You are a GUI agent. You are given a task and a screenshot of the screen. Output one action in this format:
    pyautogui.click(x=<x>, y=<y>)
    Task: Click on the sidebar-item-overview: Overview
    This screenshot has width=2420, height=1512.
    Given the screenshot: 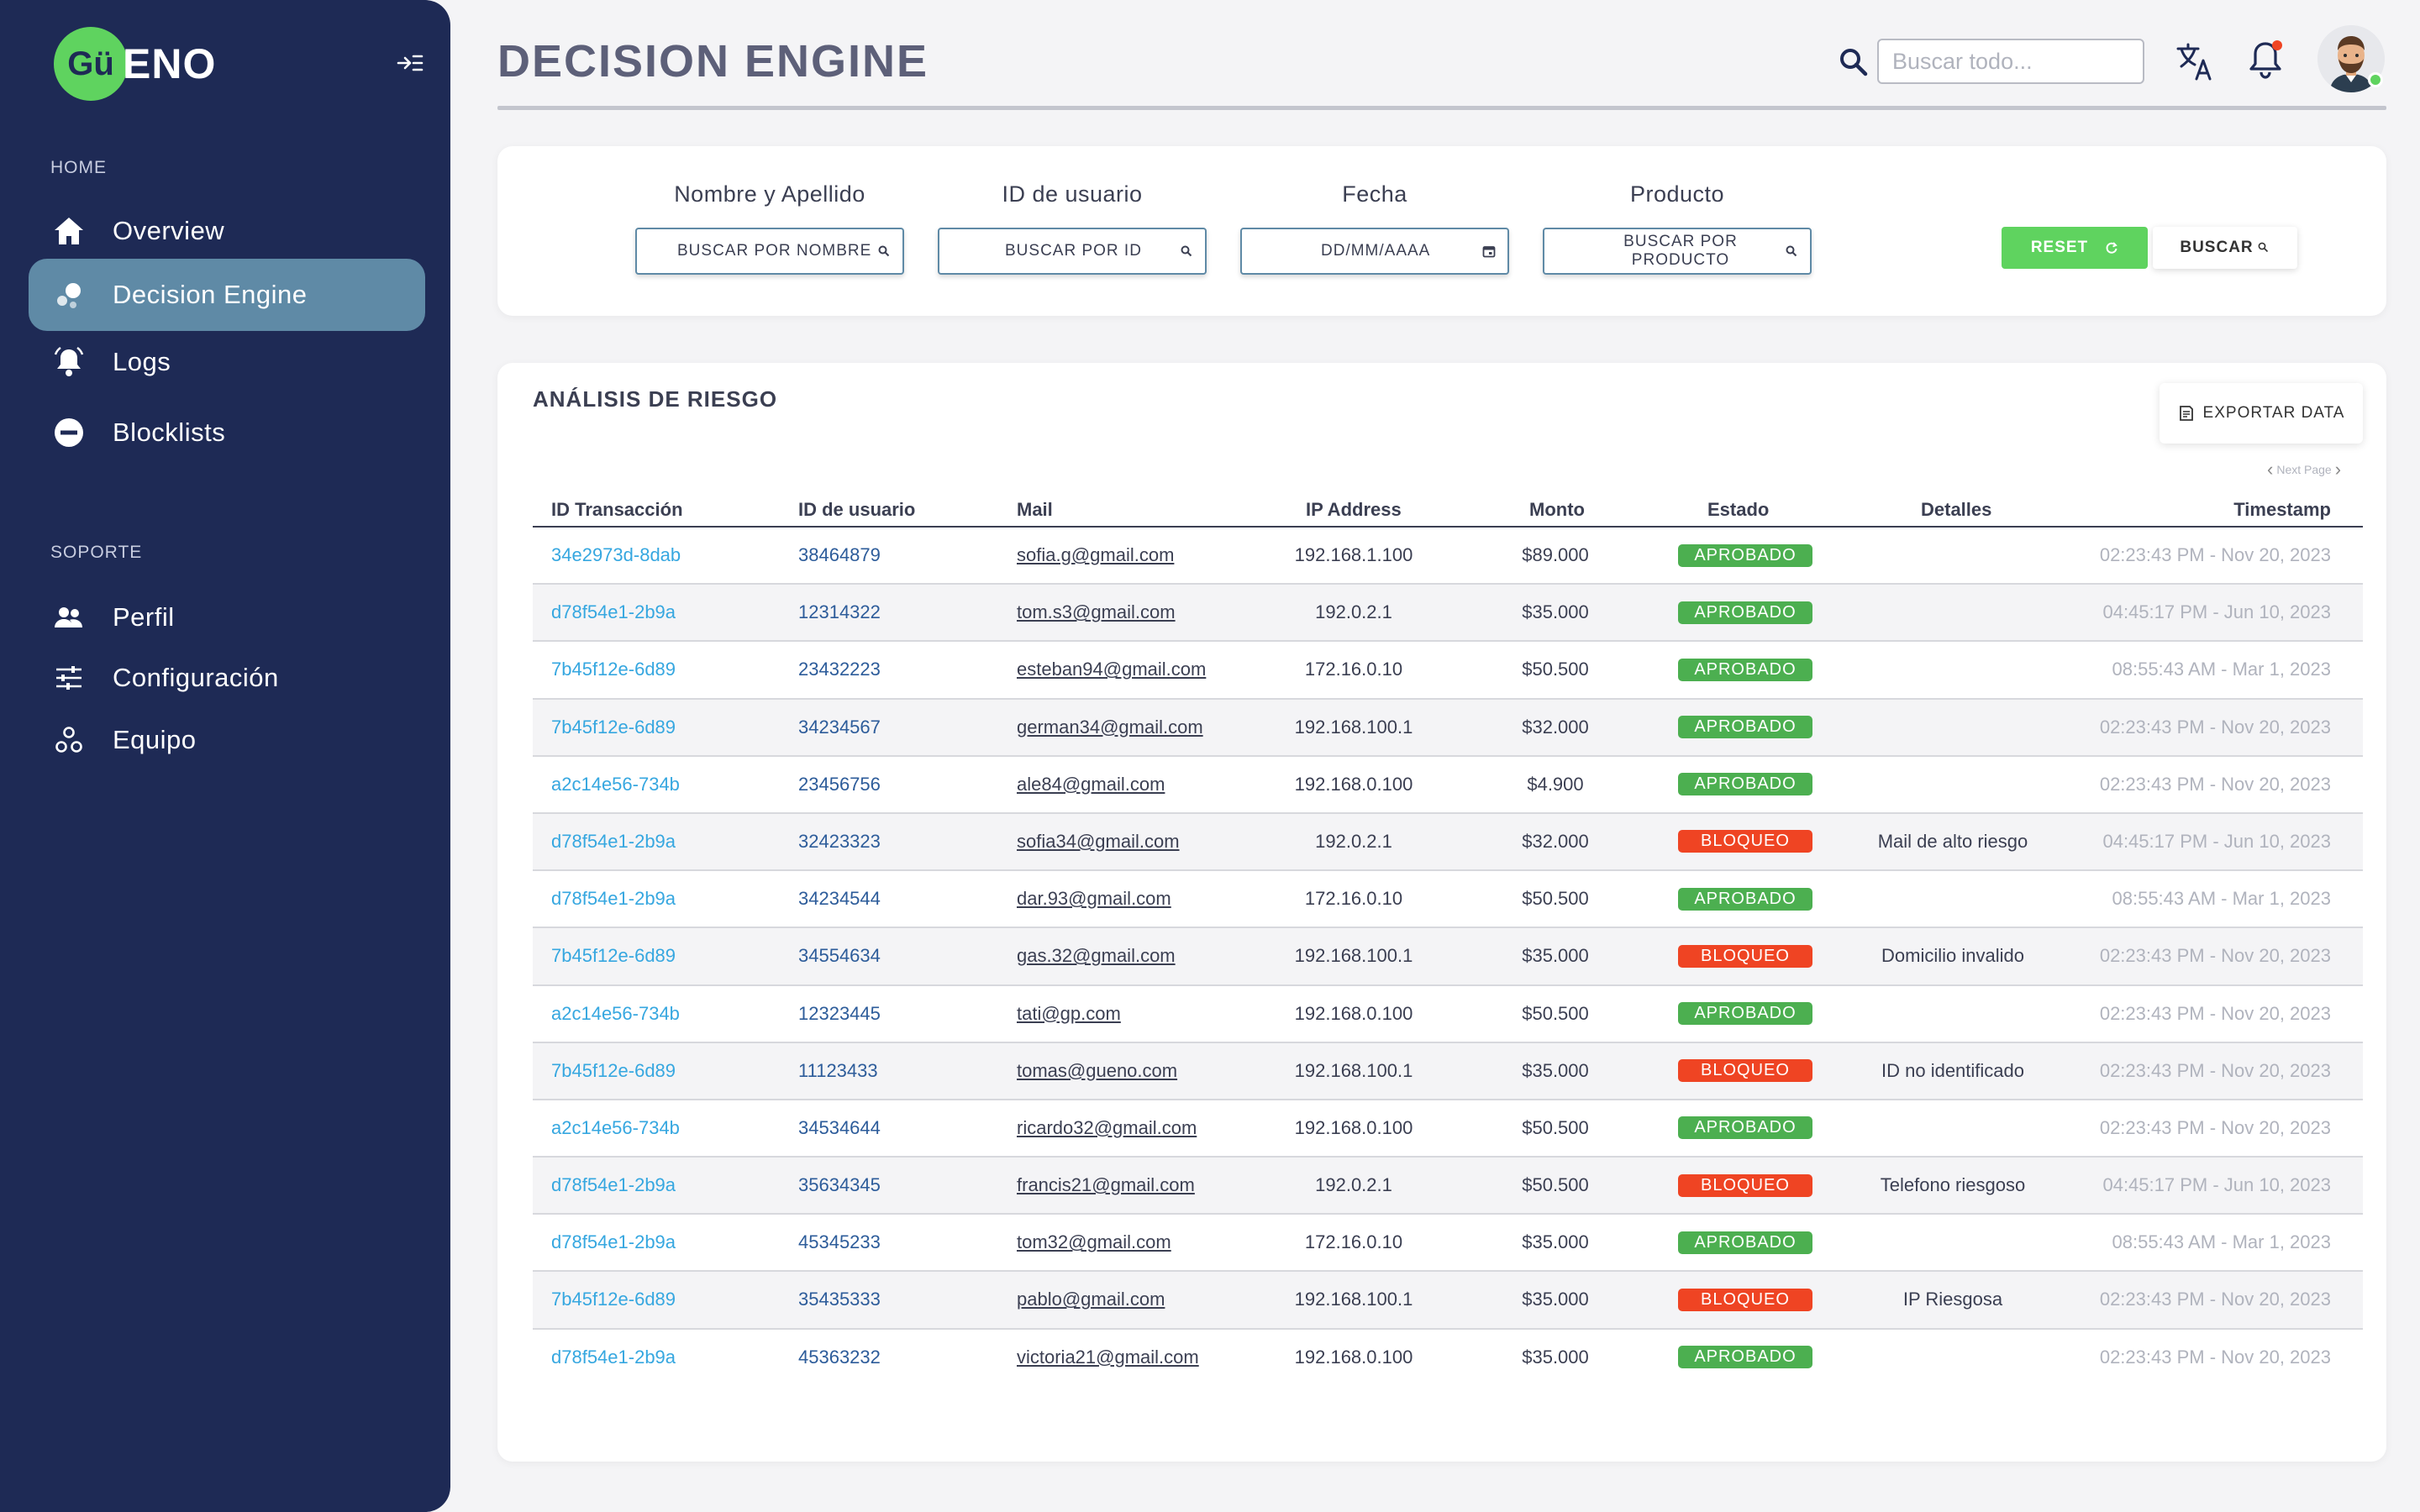 What is the action you would take?
    pyautogui.click(x=227, y=231)
    